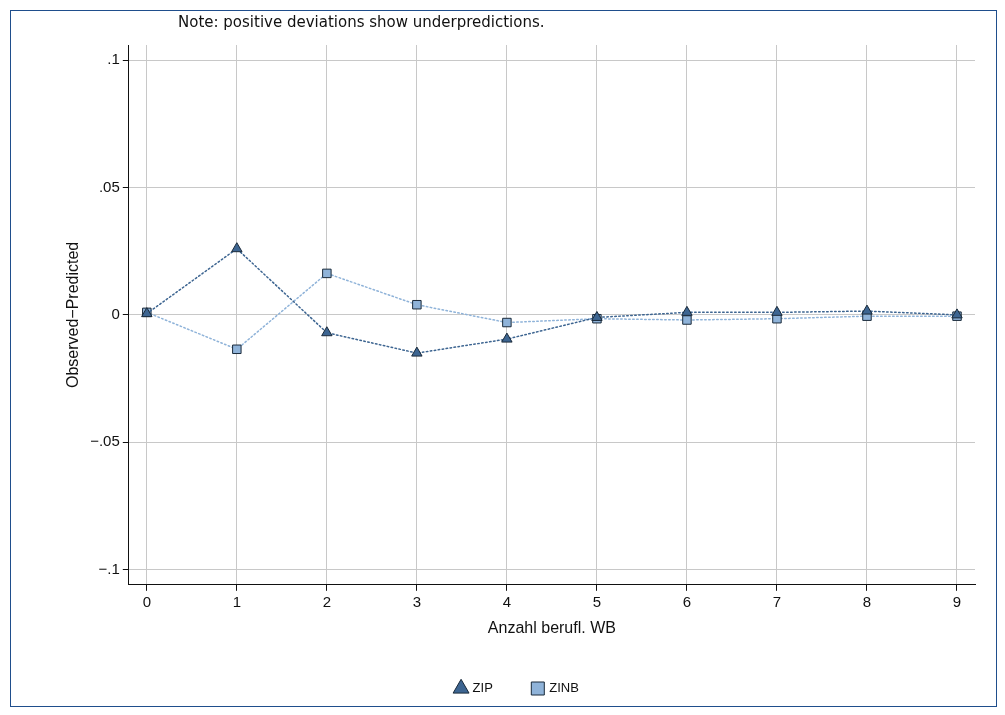 The image size is (1005, 715). What do you see at coordinates (109, 186) in the screenshot?
I see `y-tick-label: .05` at bounding box center [109, 186].